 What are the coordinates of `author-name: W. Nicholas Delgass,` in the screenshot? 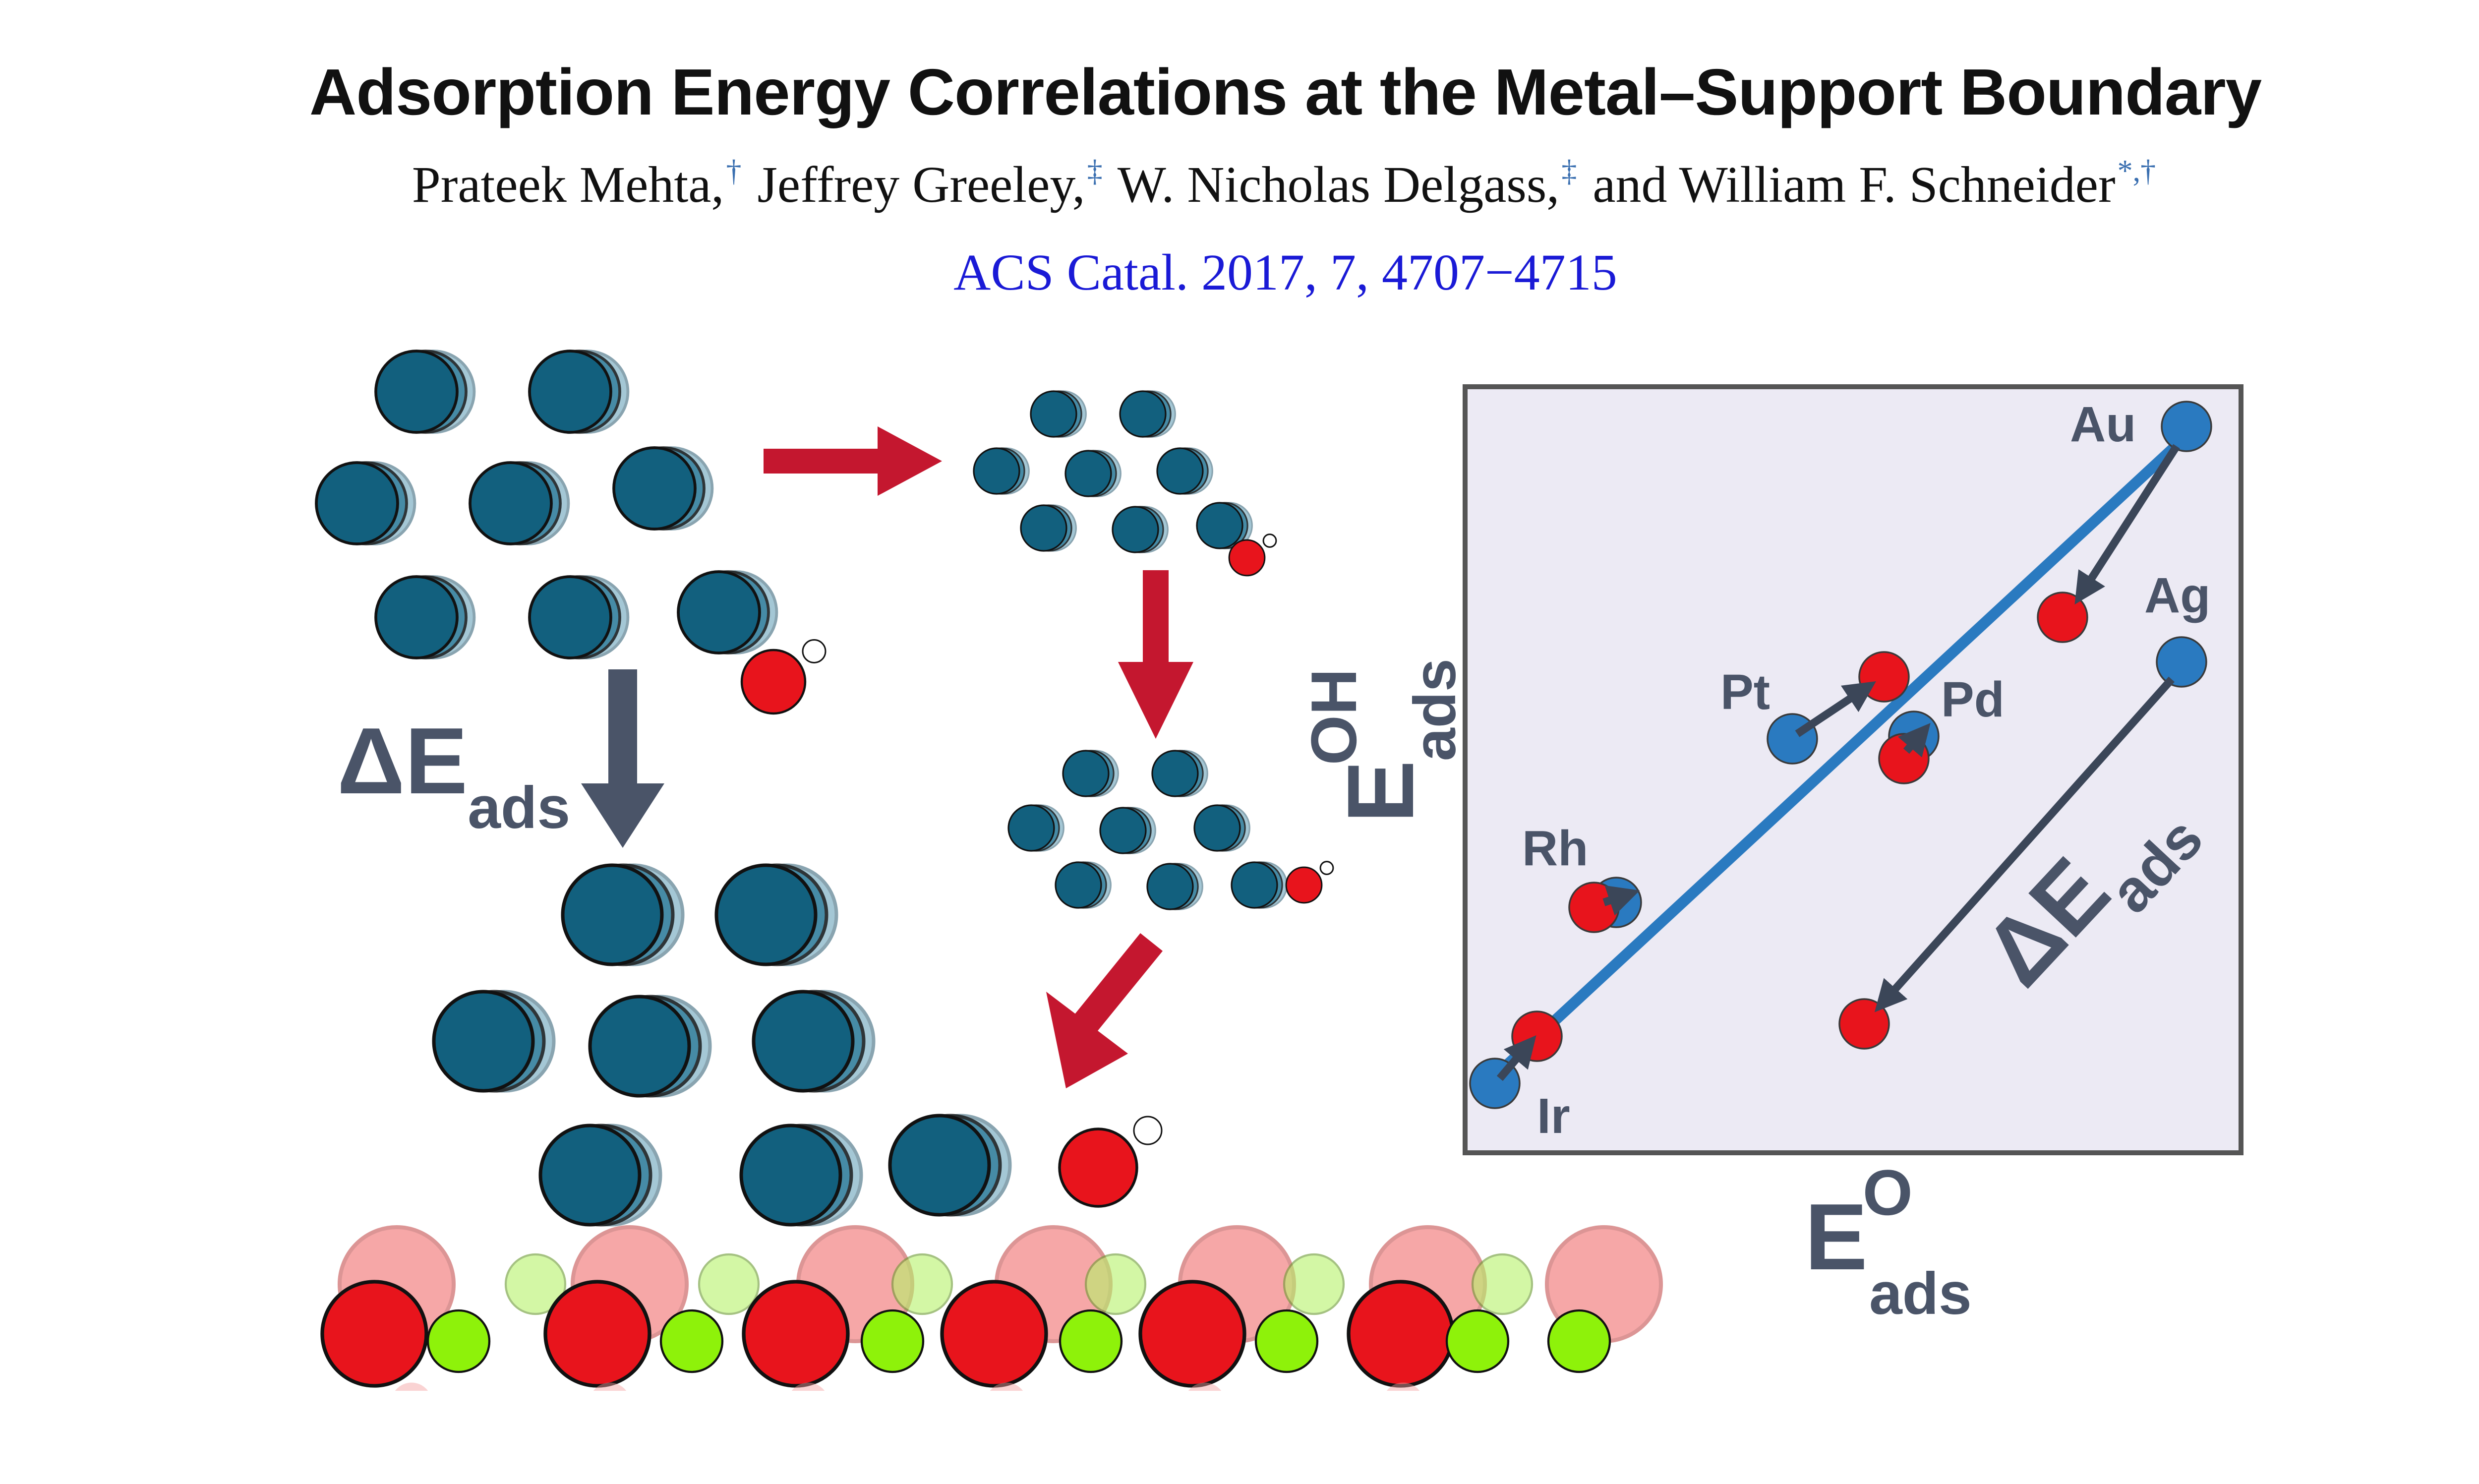 It's located at (1338, 185).